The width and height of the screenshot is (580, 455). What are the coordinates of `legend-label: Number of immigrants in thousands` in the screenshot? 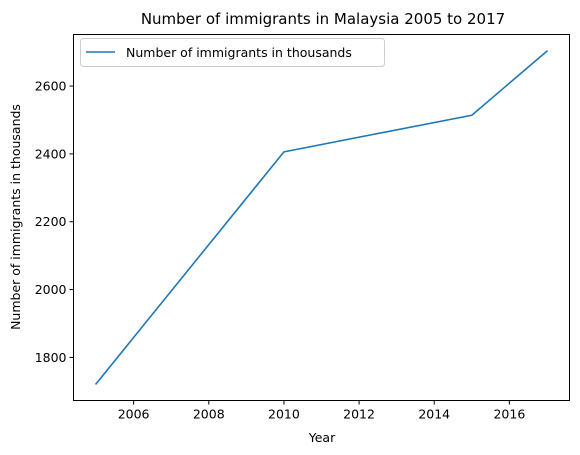 It's located at (239, 52).